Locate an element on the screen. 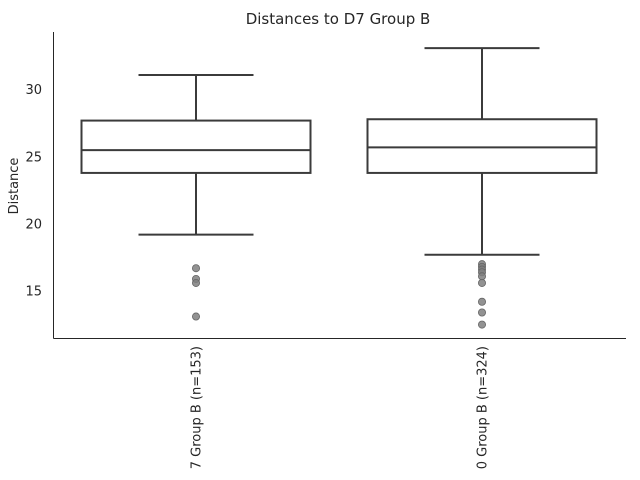 This screenshot has height=480, width=640. chart-title: Distances to D7 Group B is located at coordinates (338, 19).